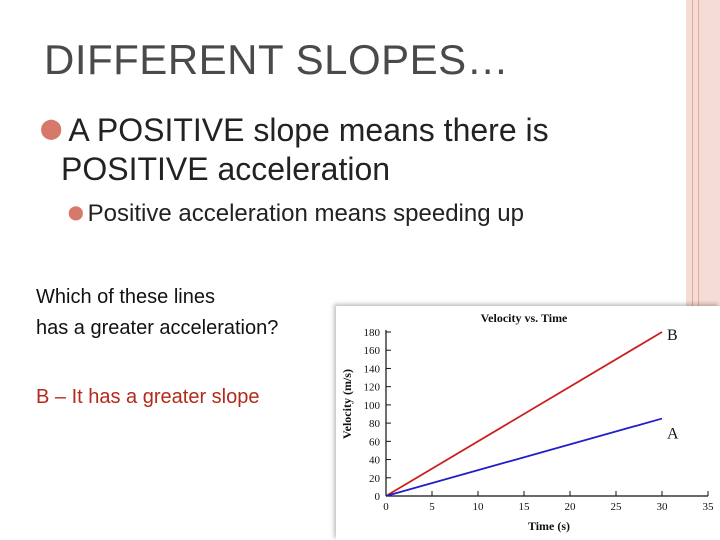 This screenshot has height=540, width=720. I want to click on x-tick-label: 25, so click(617, 507).